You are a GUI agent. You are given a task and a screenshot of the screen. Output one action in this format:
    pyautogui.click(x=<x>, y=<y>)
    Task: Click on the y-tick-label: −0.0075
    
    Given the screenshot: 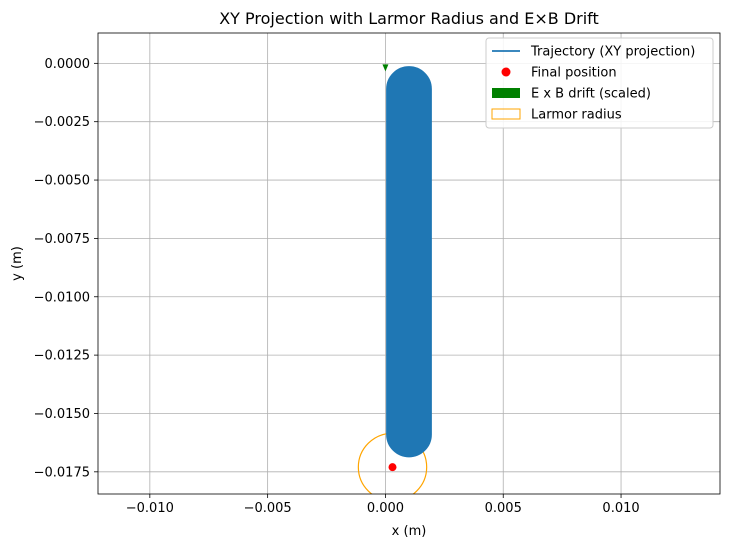 What is the action you would take?
    pyautogui.click(x=62, y=239)
    